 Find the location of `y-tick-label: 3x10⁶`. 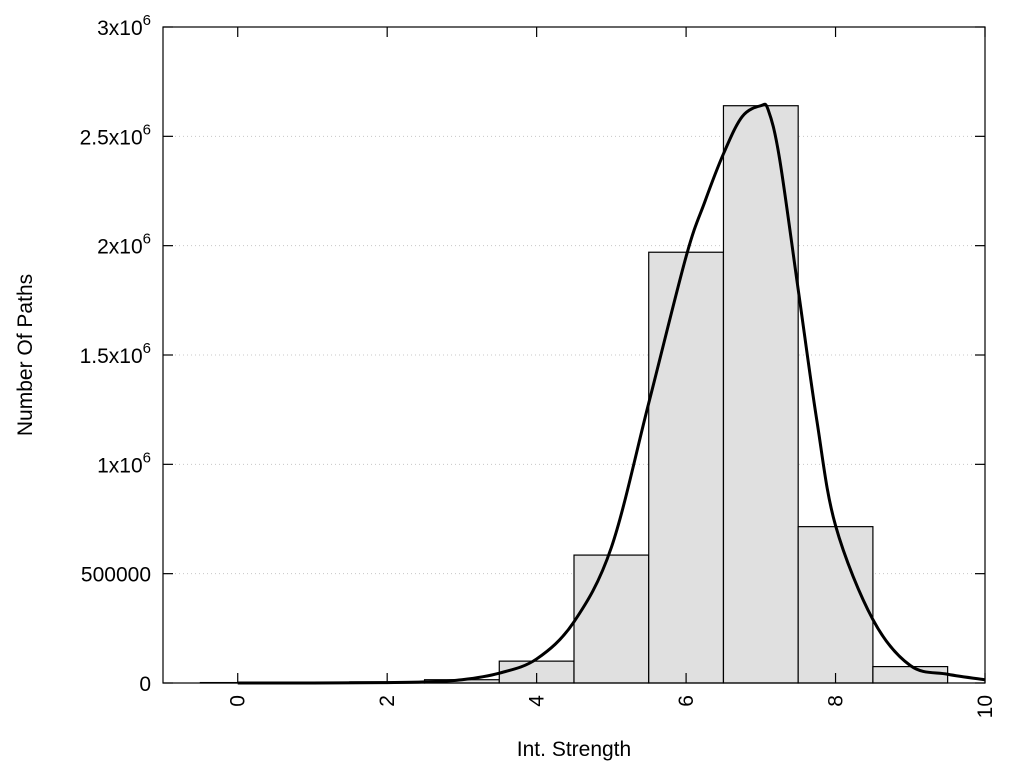

y-tick-label: 3x10⁶ is located at coordinates (124, 26).